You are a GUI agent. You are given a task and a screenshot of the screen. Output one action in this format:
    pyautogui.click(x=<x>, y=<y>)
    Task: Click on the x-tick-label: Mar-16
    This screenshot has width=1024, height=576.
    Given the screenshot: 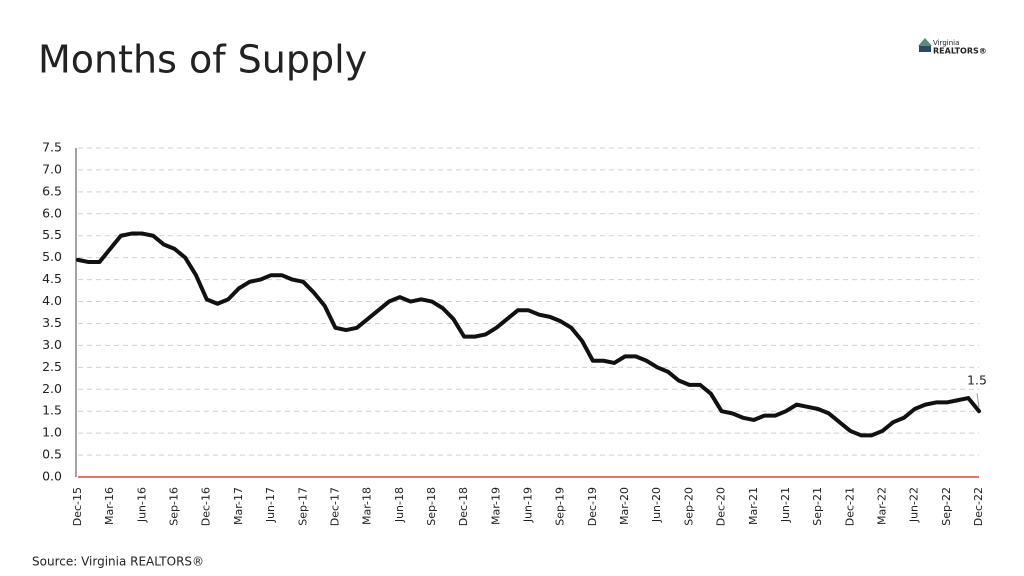 What is the action you would take?
    pyautogui.click(x=109, y=506)
    